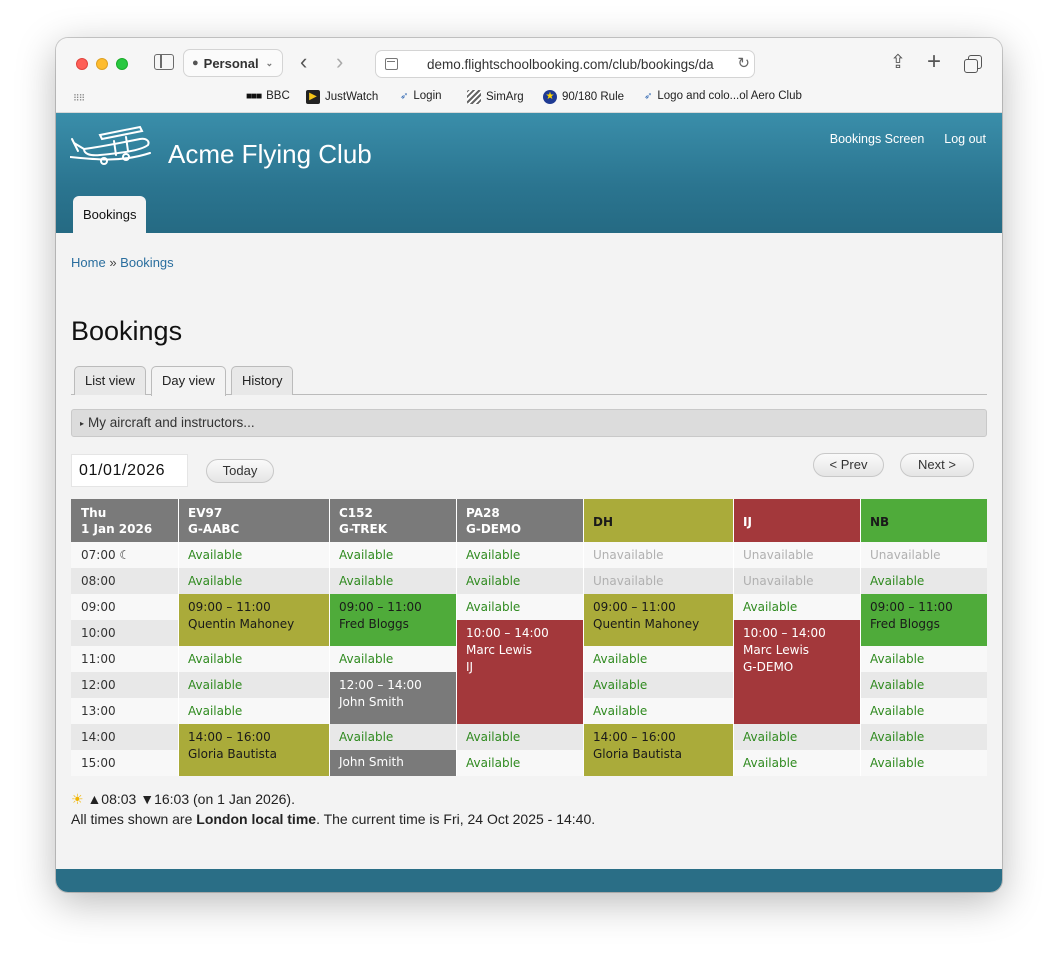  Describe the element at coordinates (256, 819) in the screenshot. I see `timezone-name: London local time` at that location.